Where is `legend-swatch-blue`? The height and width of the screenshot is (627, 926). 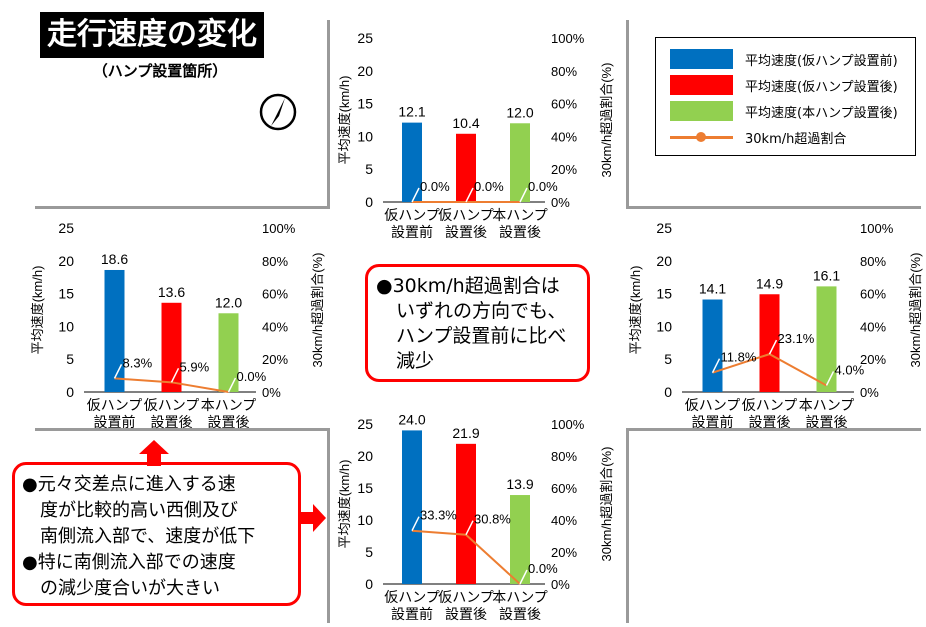
legend-swatch-blue is located at coordinates (701, 59).